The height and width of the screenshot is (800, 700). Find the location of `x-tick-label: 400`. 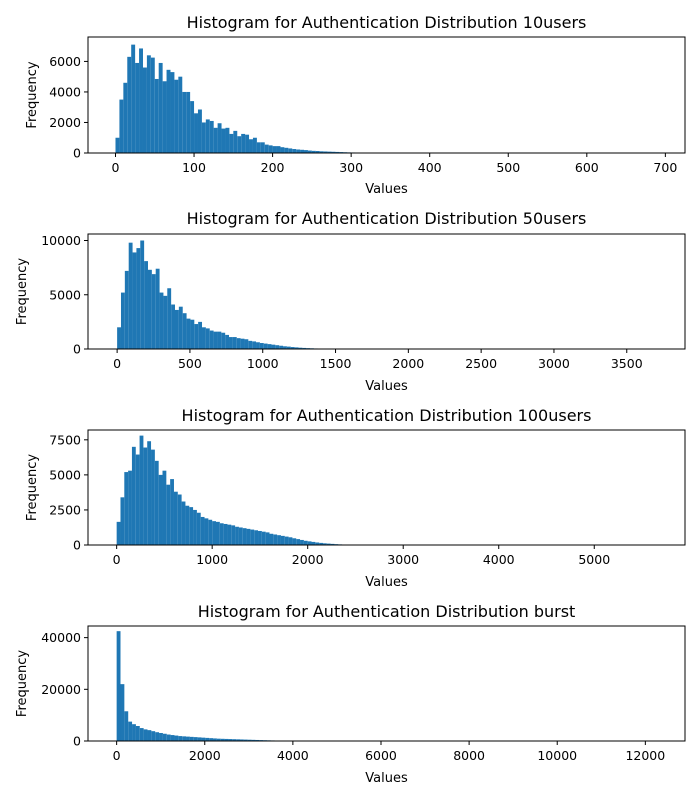

x-tick-label: 400 is located at coordinates (430, 167).